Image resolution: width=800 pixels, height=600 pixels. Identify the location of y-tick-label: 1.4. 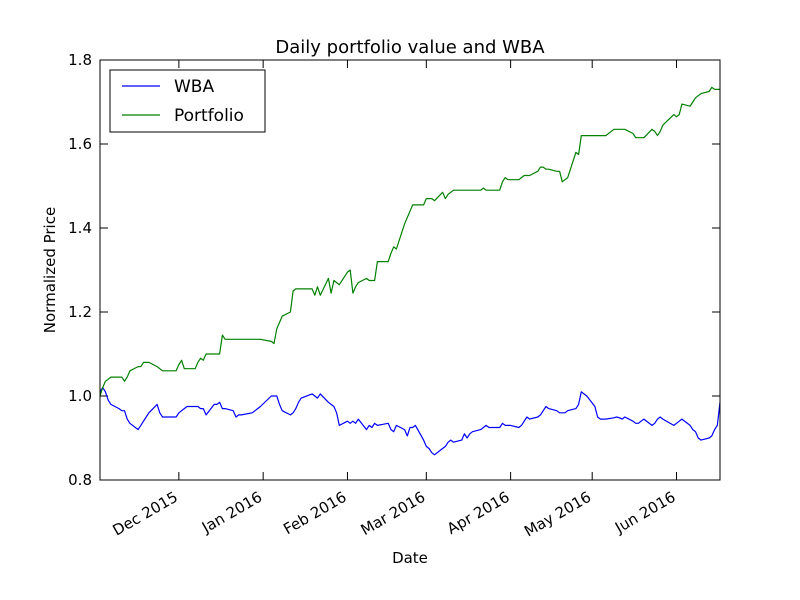
(80, 228).